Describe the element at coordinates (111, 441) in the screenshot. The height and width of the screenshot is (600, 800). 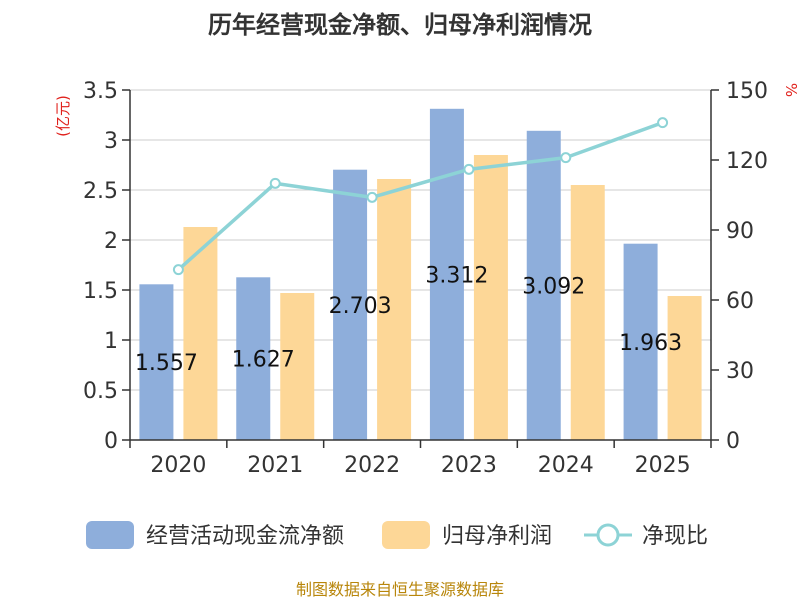
I see `left-tick-label: 0` at that location.